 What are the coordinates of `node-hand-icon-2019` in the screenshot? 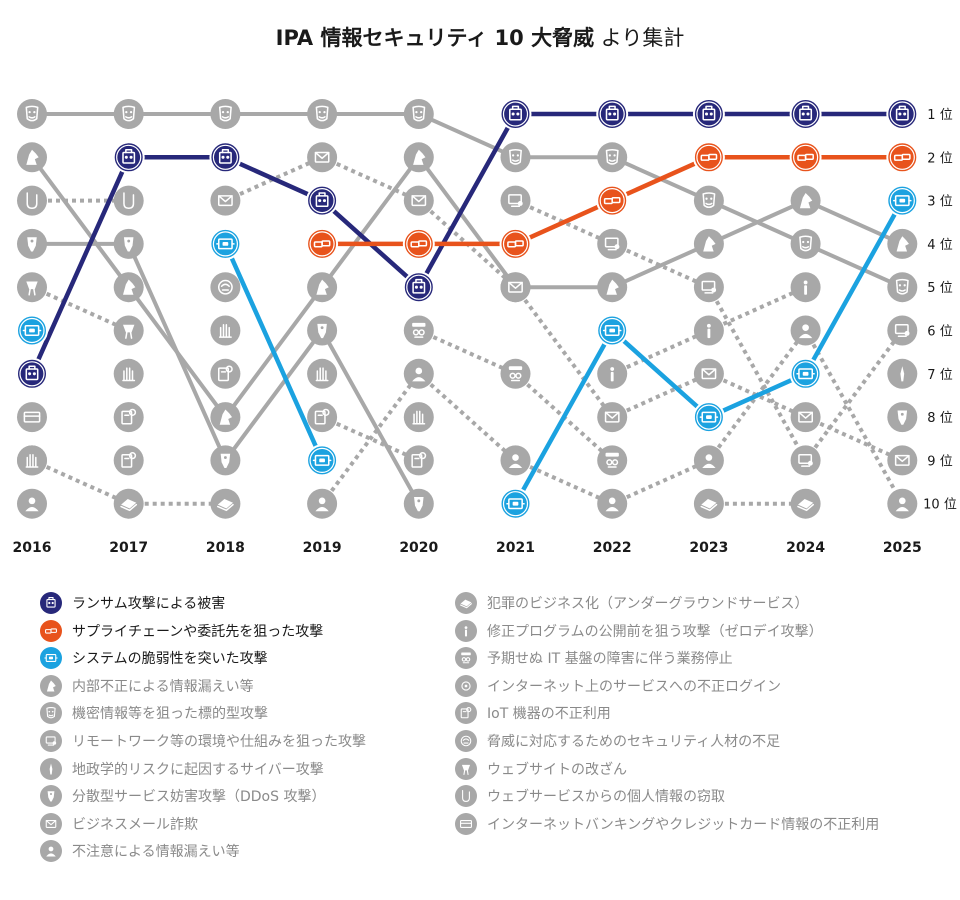 It's located at (322, 373).